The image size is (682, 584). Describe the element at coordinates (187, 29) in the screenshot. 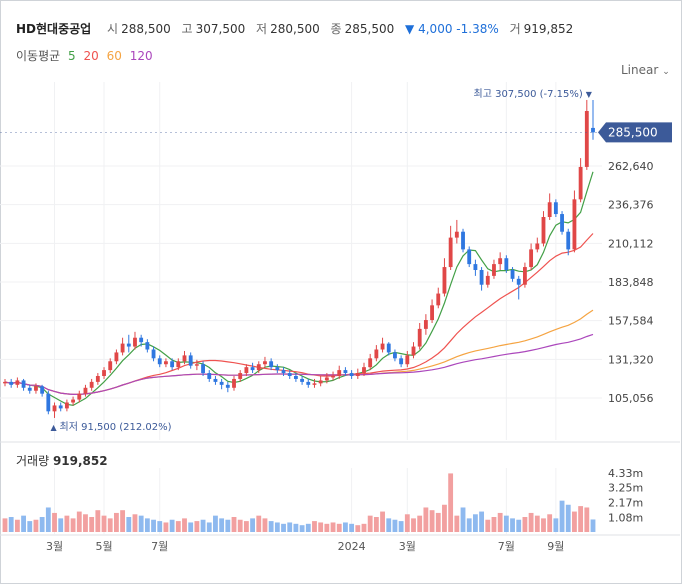

I see `high-label: 고` at that location.